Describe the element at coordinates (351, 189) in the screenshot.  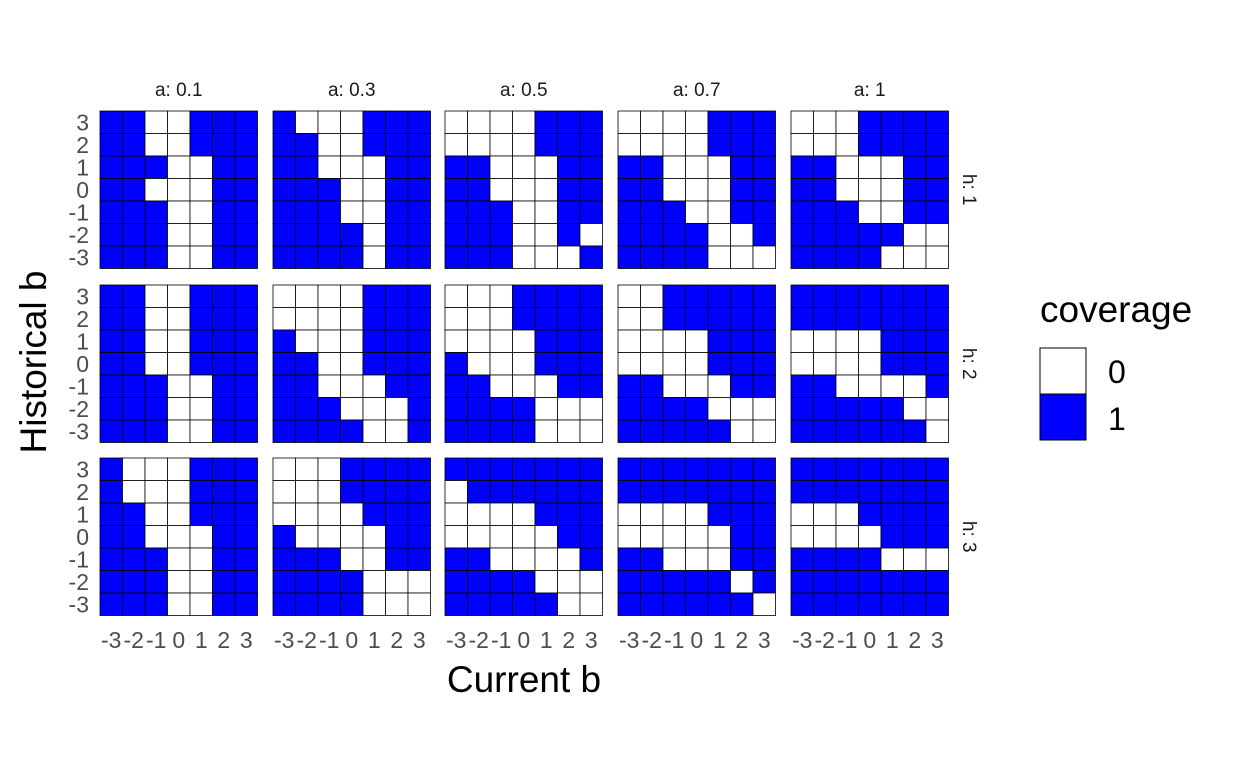
I see `panel-a-0.3-h-1` at that location.